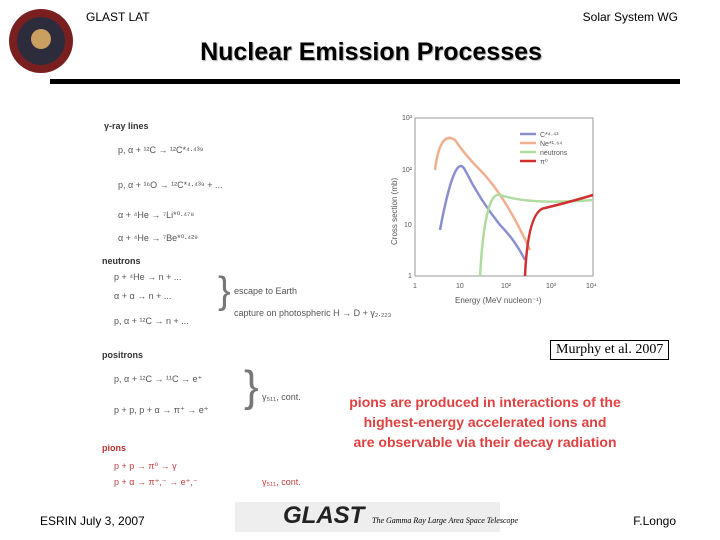 The image size is (720, 540). I want to click on reaction: p, α + ¹²C → ¹²C*⁴·⁴³⁹, so click(161, 150).